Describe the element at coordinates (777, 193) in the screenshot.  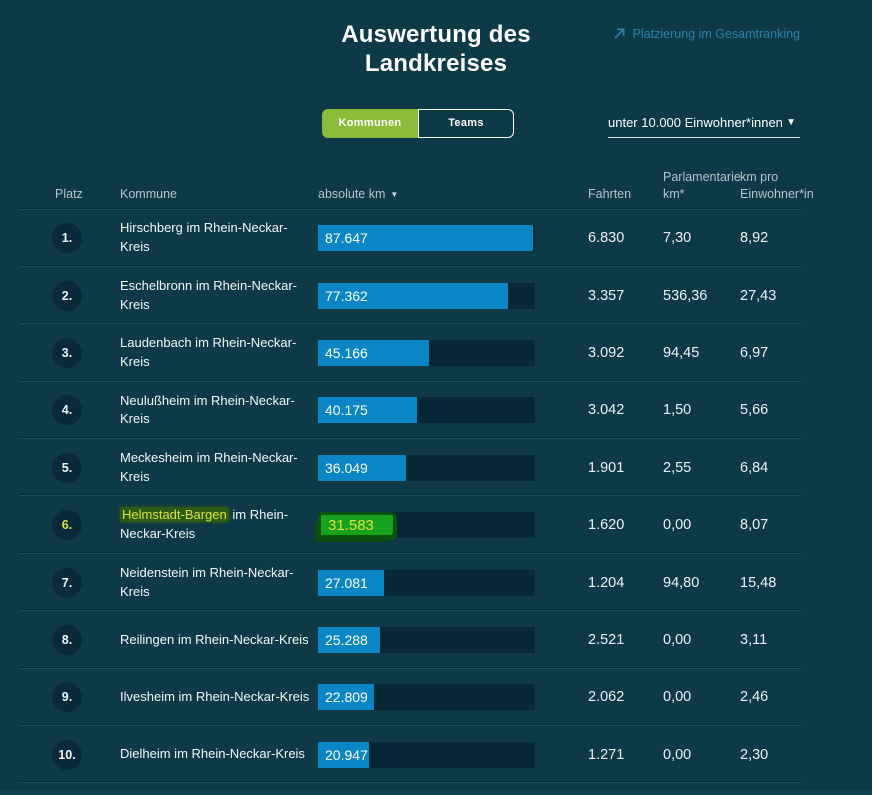
I see `column-header-einwohner: Einwohner*in` at that location.